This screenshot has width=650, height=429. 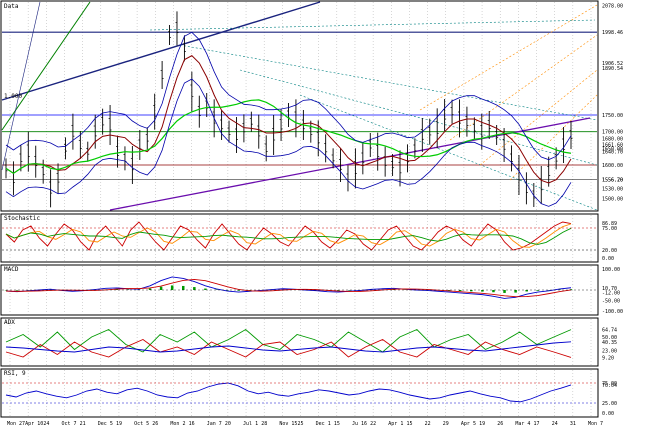 What do you see at coordinates (446, 424) in the screenshot?
I see `x-tick-label: 29` at bounding box center [446, 424].